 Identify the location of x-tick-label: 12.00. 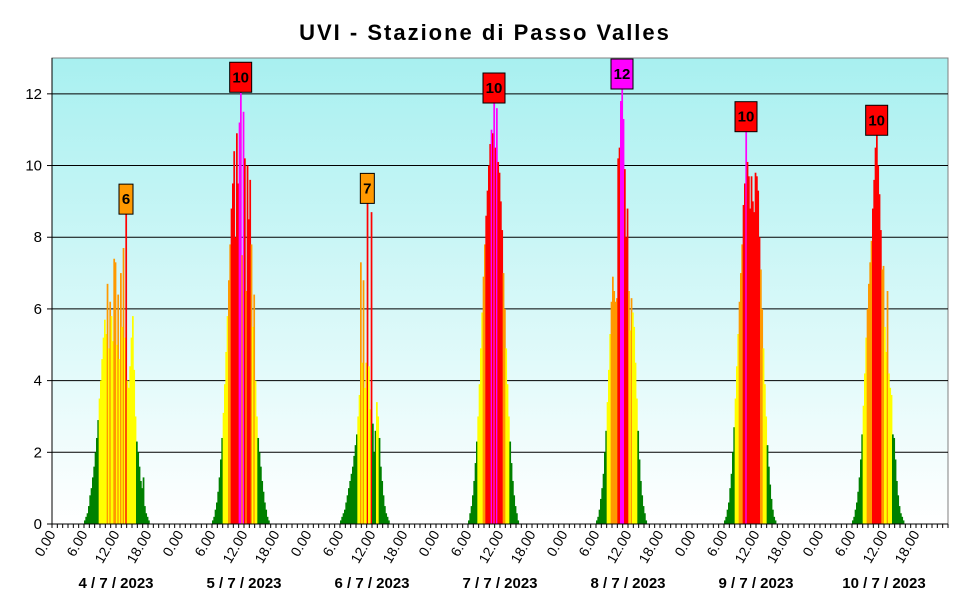
(362, 546).